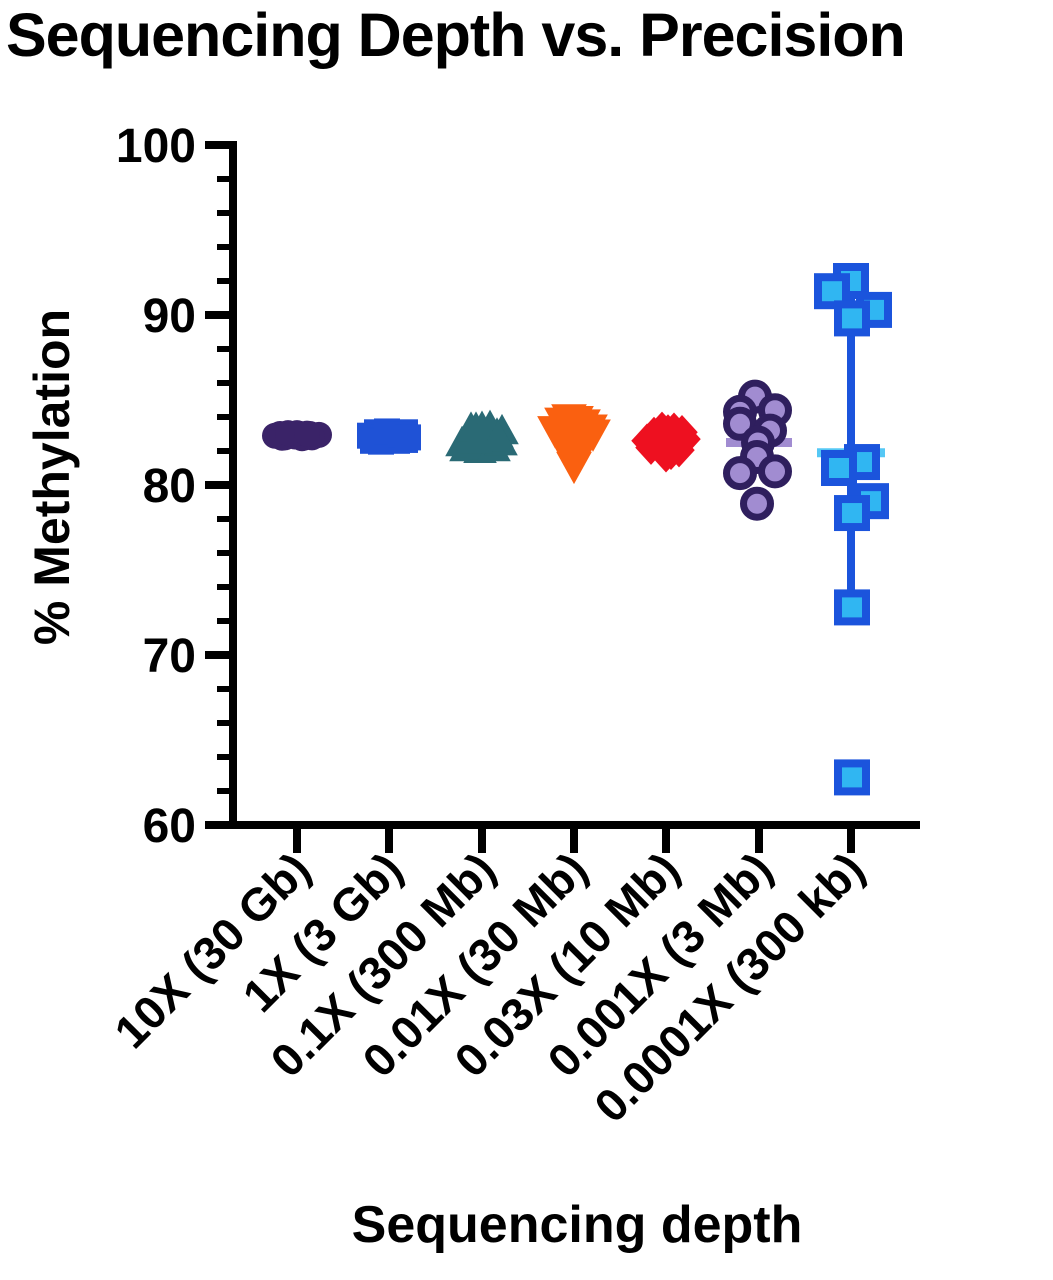  Describe the element at coordinates (169, 316) in the screenshot. I see `y-tick-label: 90` at that location.